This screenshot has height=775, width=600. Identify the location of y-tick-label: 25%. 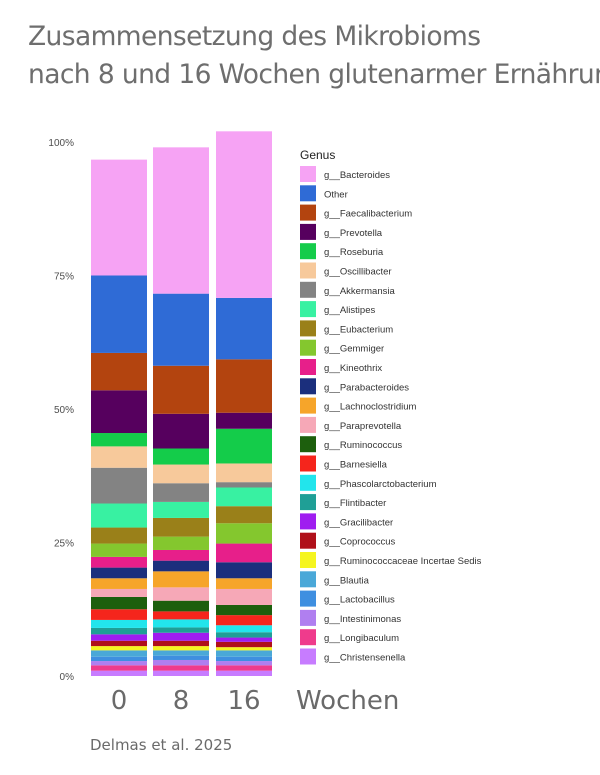
(64, 544).